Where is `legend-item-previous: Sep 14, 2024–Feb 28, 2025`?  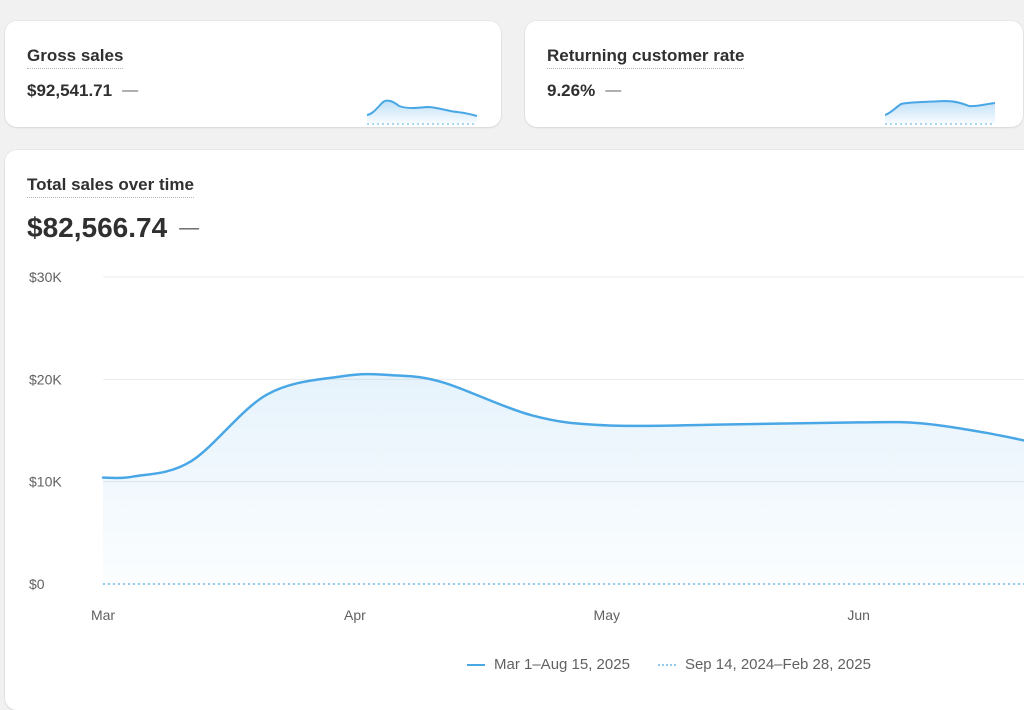
legend-item-previous: Sep 14, 2024–Feb 28, 2025 is located at coordinates (764, 664).